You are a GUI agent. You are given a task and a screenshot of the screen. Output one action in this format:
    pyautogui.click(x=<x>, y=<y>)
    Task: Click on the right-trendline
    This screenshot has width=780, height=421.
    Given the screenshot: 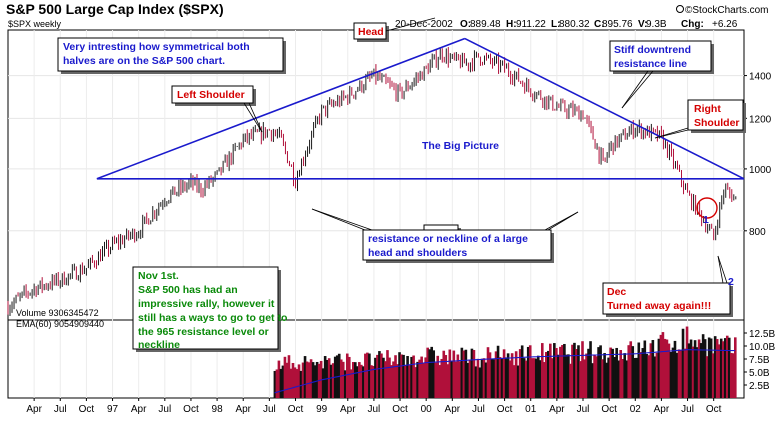 What is the action you would take?
    pyautogui.click(x=604, y=108)
    